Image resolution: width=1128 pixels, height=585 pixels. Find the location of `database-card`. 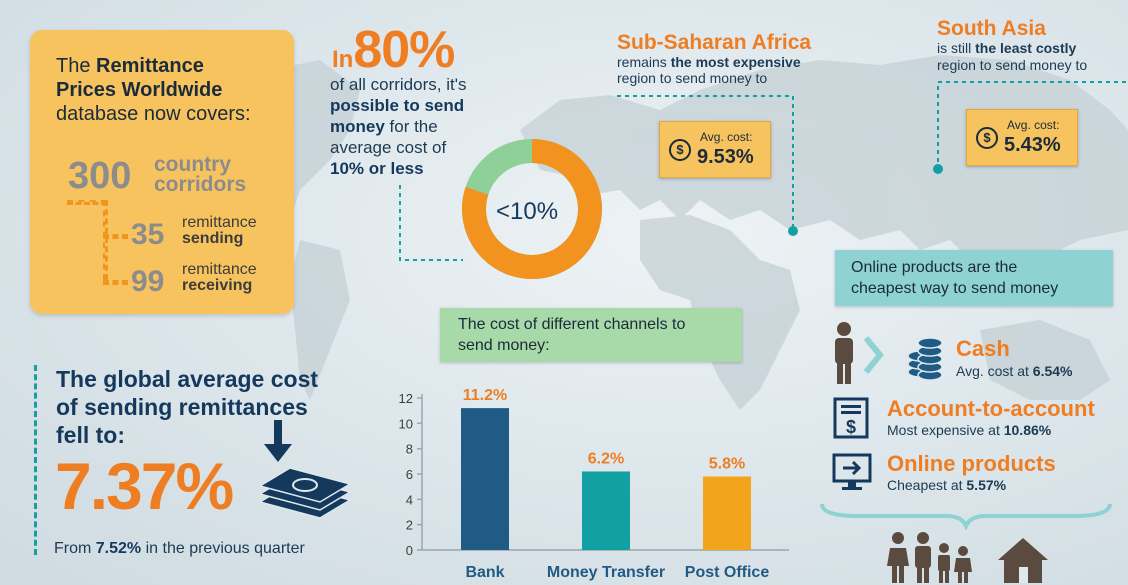

database-card is located at coordinates (162, 172).